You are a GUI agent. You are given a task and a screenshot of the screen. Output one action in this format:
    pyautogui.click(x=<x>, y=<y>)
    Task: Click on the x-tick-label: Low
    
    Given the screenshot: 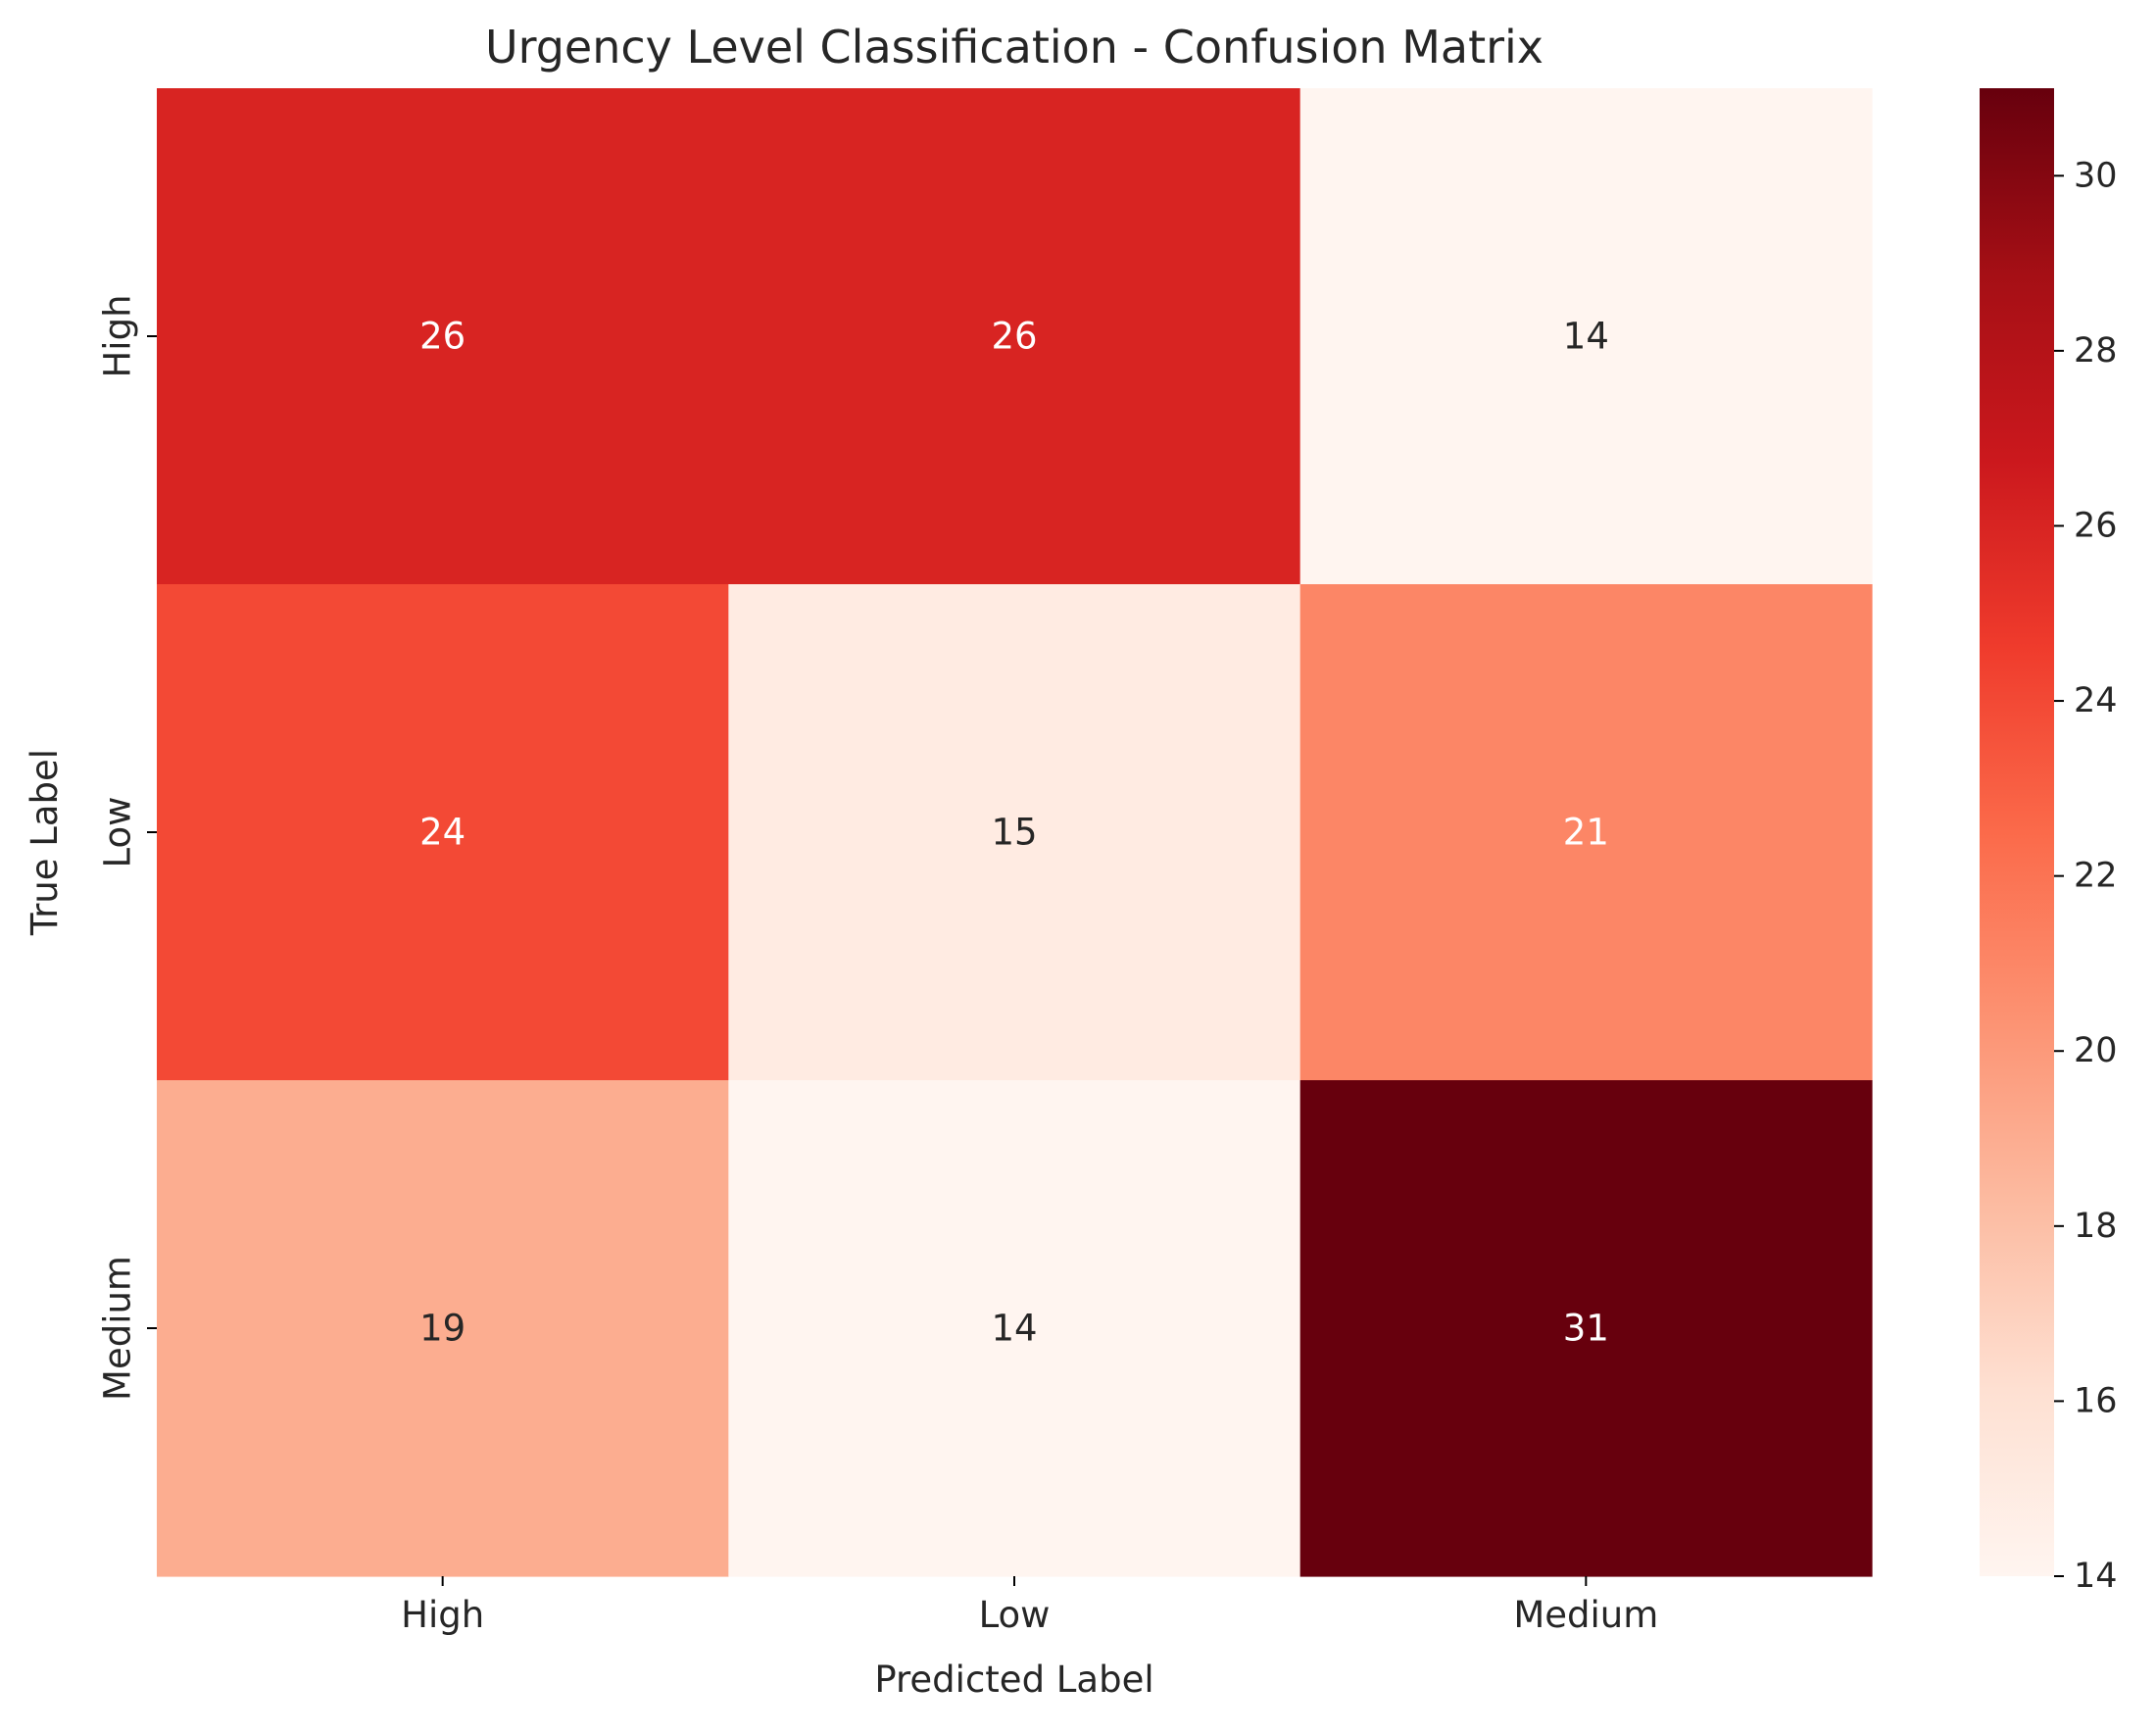 What is the action you would take?
    pyautogui.click(x=1015, y=1615)
    